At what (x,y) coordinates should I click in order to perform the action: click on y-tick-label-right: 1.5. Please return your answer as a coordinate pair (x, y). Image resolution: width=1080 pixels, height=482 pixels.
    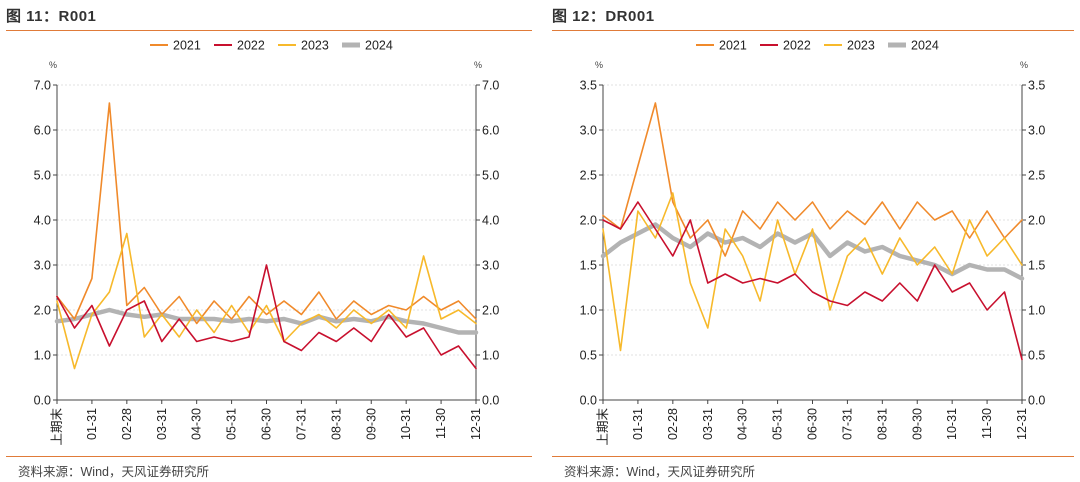
    Looking at the image, I should click on (1036, 266).